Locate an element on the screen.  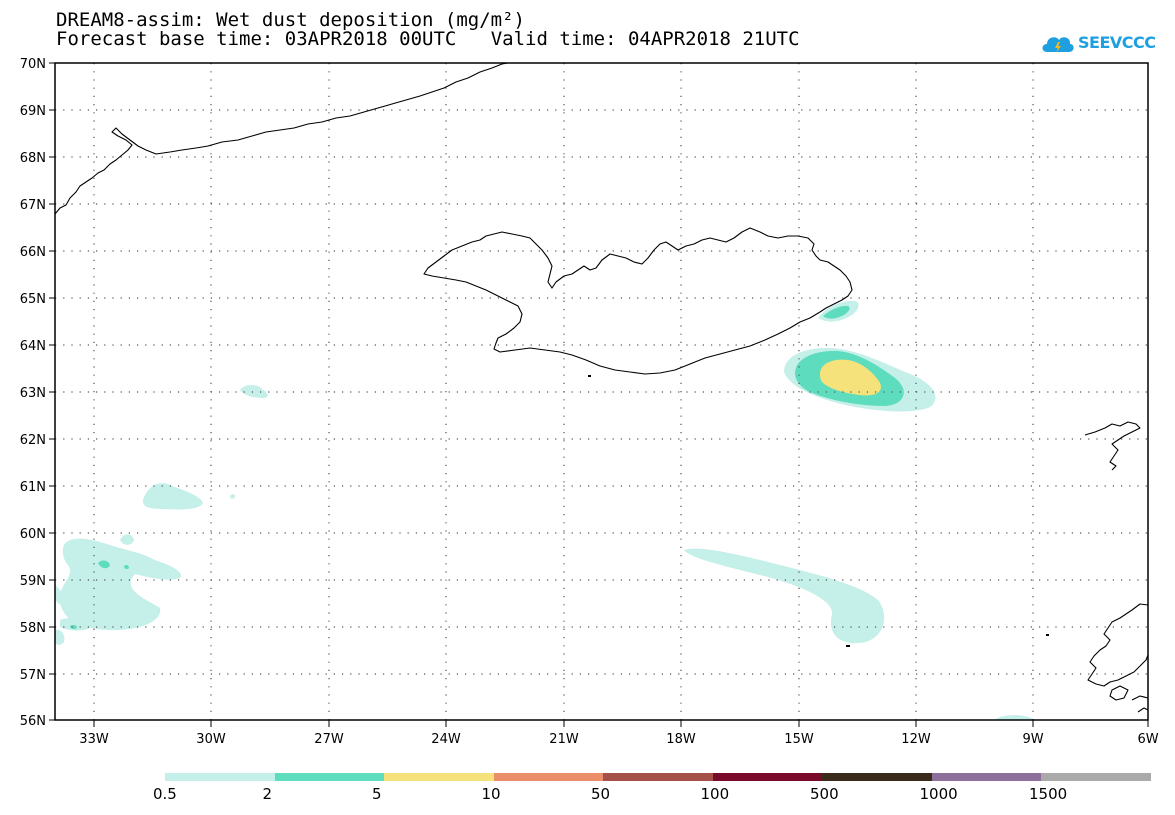
lat-label: 60N is located at coordinates (33, 534).